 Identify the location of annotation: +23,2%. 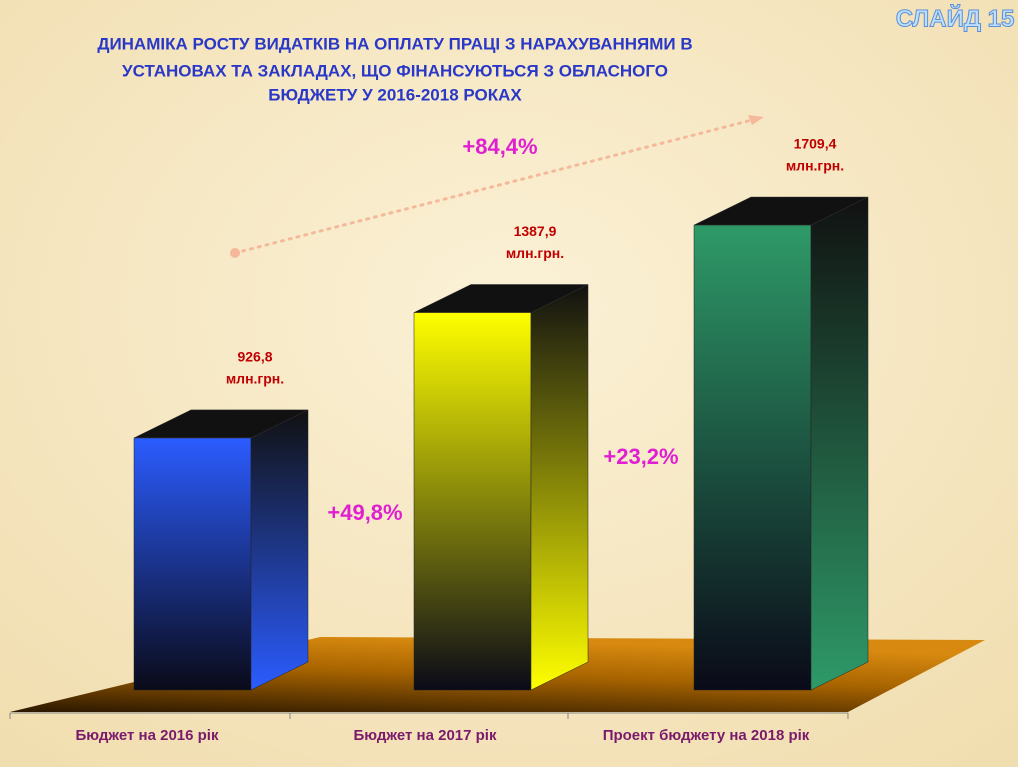
(640, 456).